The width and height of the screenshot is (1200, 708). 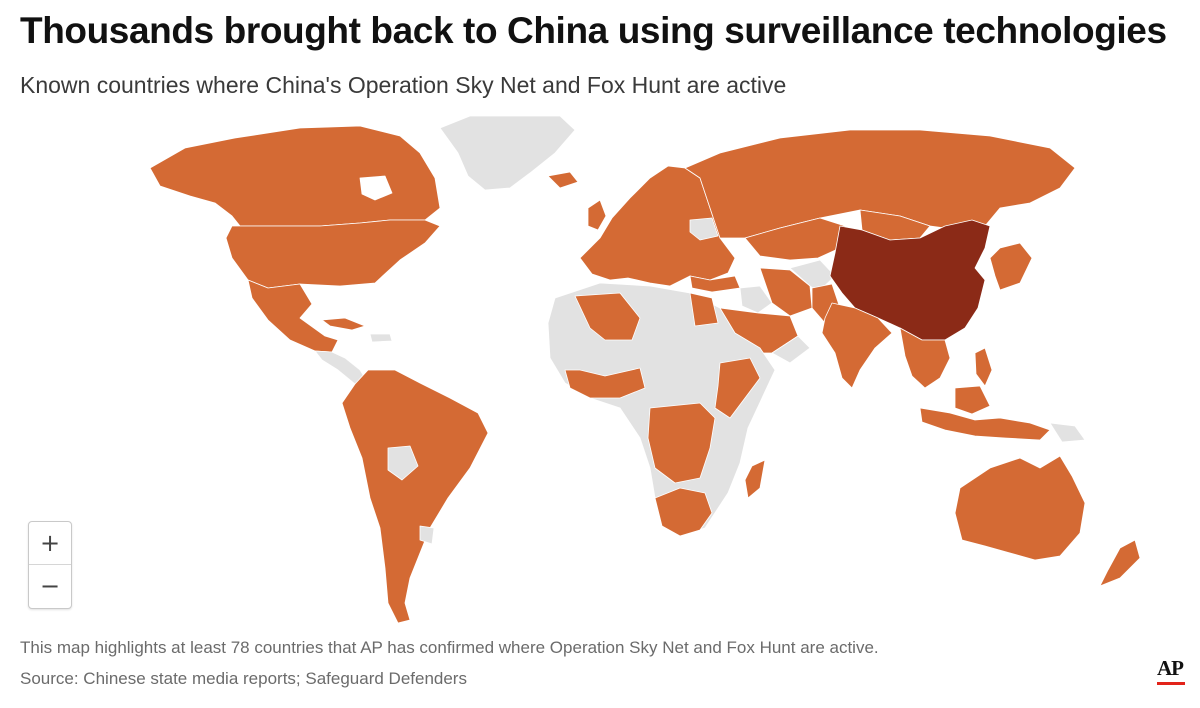 What do you see at coordinates (812, 276) in the screenshot?
I see `country-afghanistan` at bounding box center [812, 276].